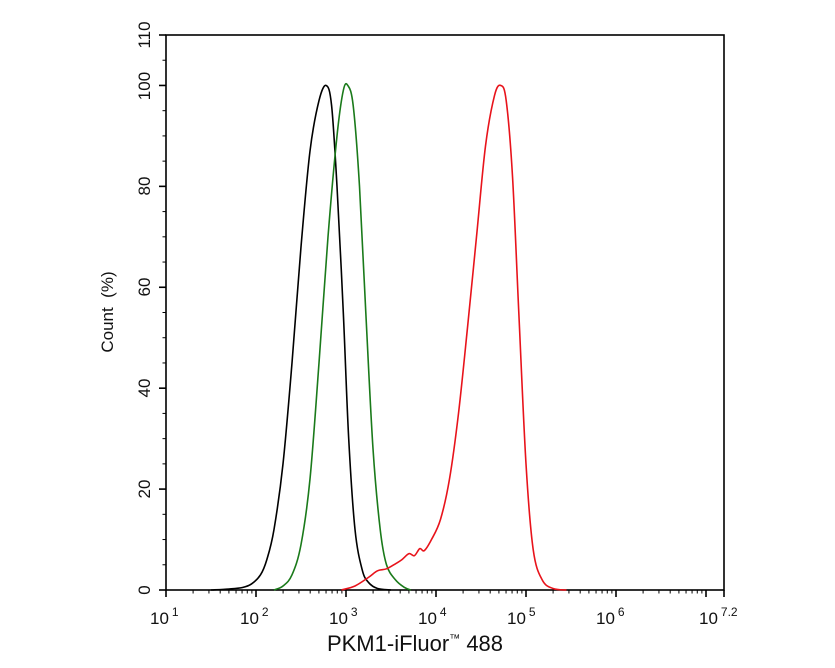 This screenshot has width=835, height=668. What do you see at coordinates (254, 616) in the screenshot?
I see `x-tick-label-2: 10 2` at bounding box center [254, 616].